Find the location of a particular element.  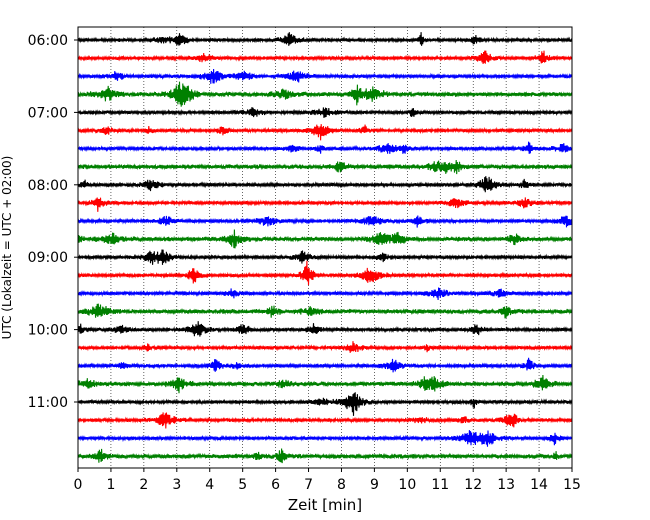

x-tick-label: 7 is located at coordinates (308, 485).